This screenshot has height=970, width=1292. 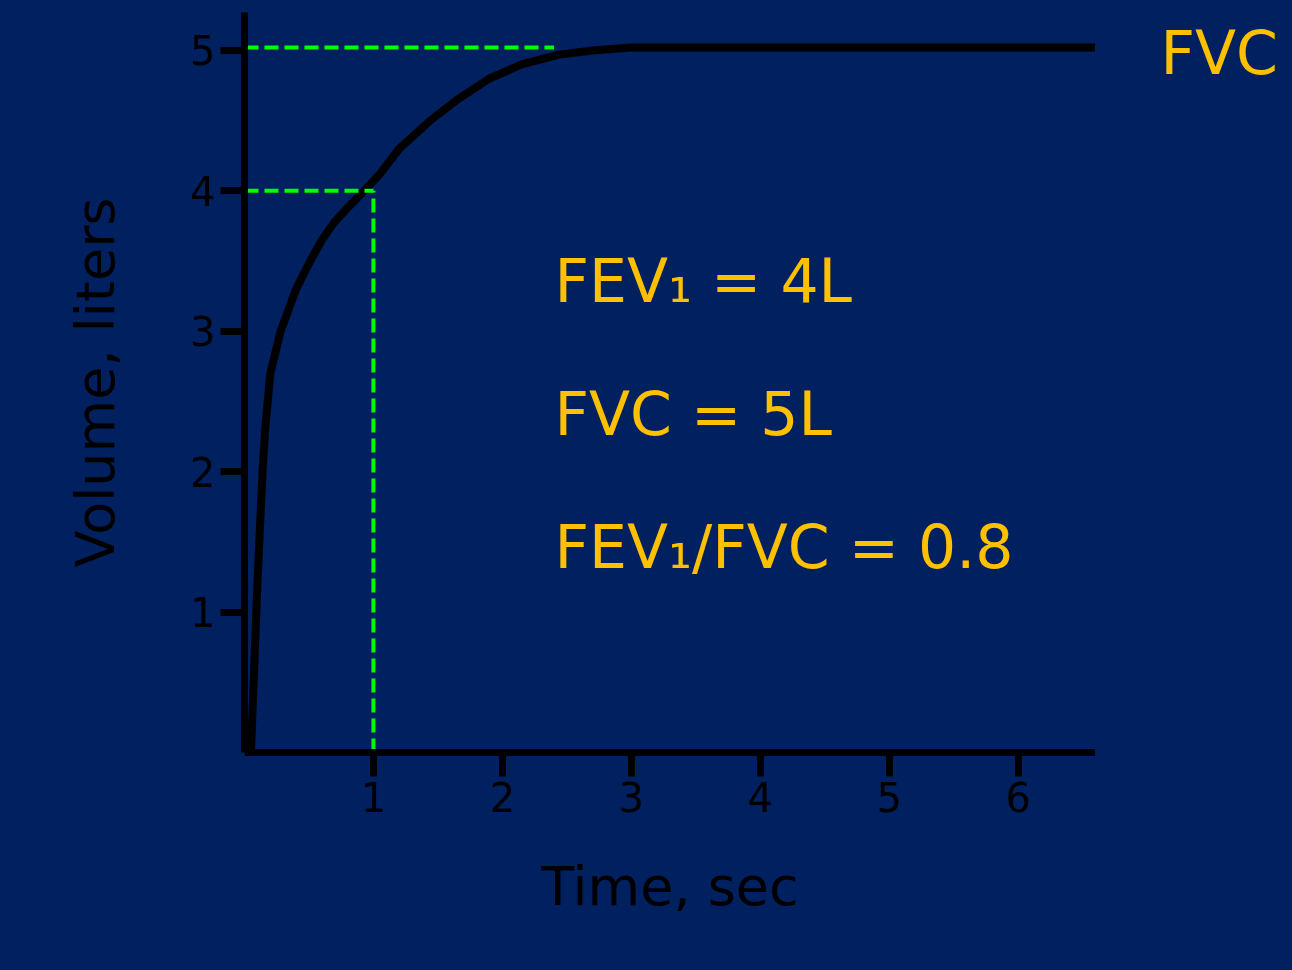 What do you see at coordinates (784, 546) in the screenshot?
I see `annotation: FEV₁/FVC = 0.8` at bounding box center [784, 546].